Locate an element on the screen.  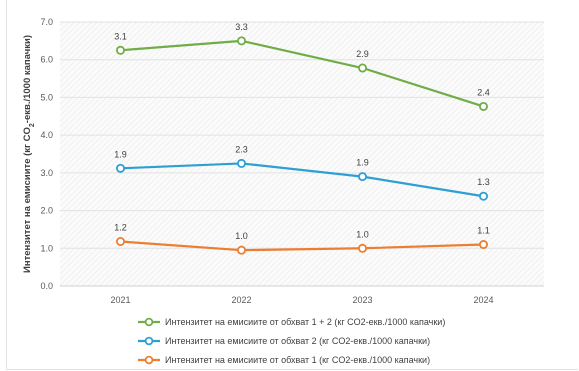
data-label: 1.1 is located at coordinates (483, 231).